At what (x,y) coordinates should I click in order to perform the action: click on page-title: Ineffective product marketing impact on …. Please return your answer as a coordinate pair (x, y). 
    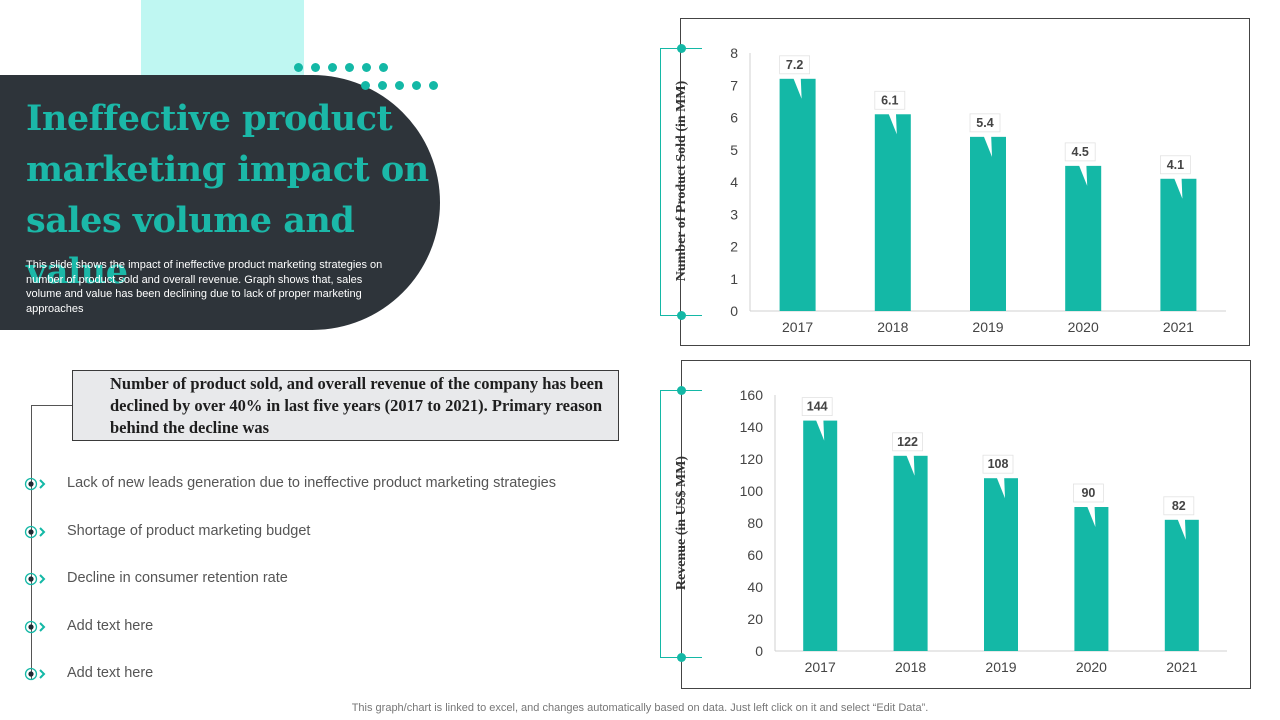
    Looking at the image, I should click on (227, 195).